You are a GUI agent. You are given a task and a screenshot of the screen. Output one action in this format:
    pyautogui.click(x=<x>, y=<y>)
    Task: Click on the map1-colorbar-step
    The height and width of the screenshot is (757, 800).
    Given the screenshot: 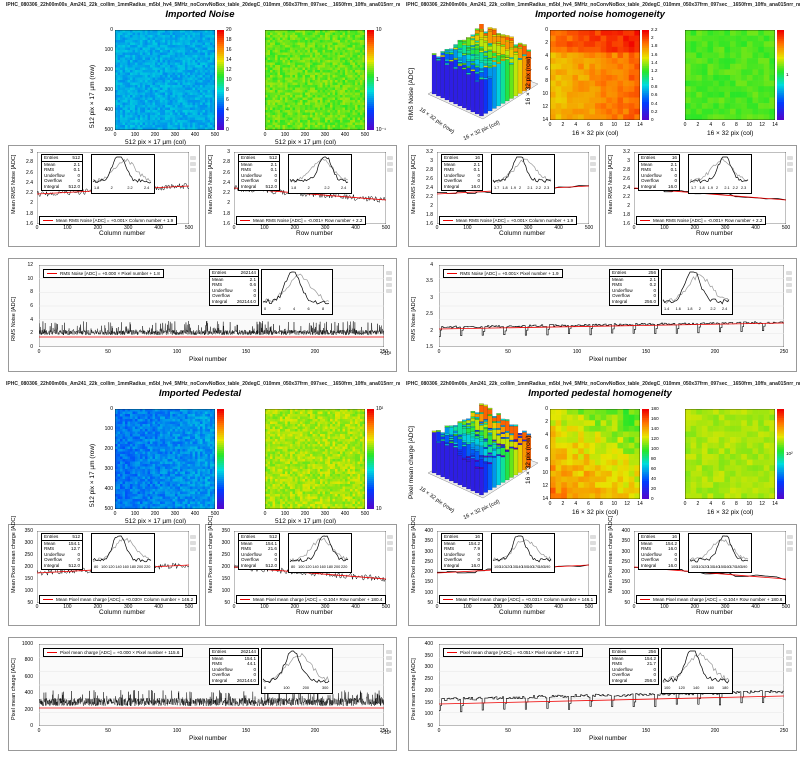 What is the action you would take?
    pyautogui.click(x=220, y=117)
    